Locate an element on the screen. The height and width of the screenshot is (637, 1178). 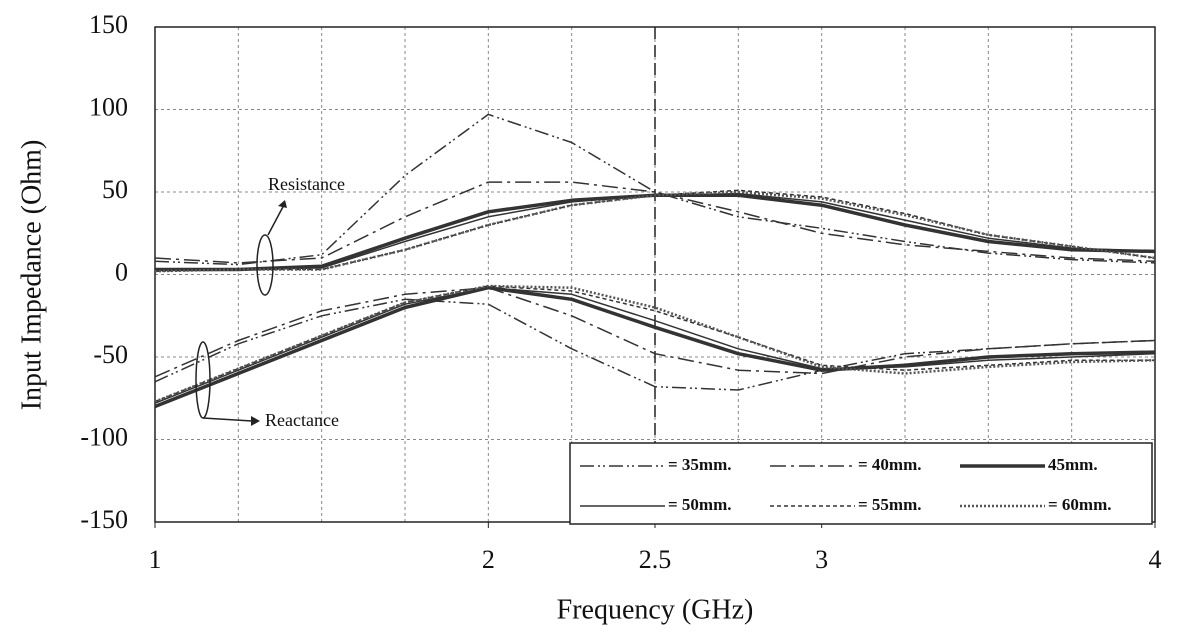
legend-label: = 50mm. is located at coordinates (700, 504).